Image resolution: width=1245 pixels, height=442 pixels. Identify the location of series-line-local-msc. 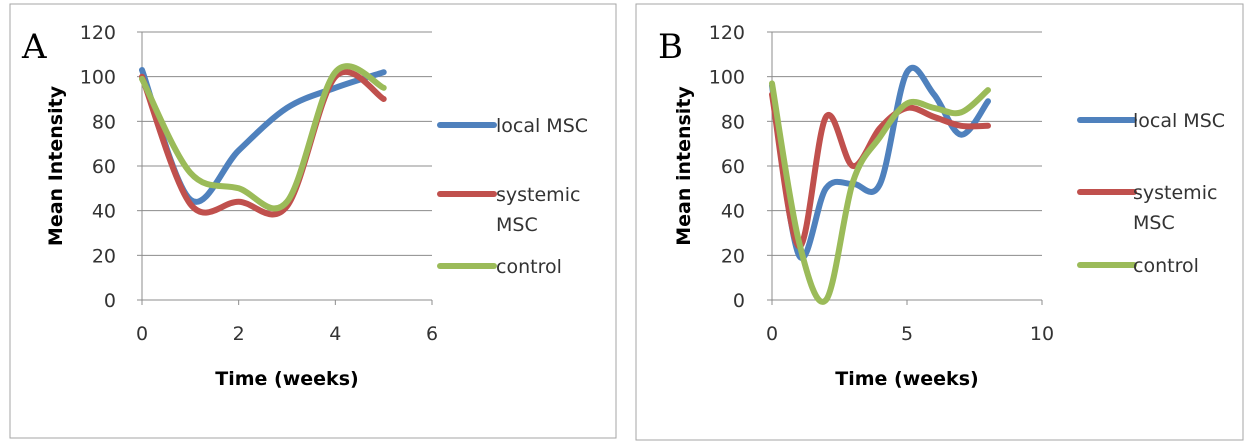
(880, 162).